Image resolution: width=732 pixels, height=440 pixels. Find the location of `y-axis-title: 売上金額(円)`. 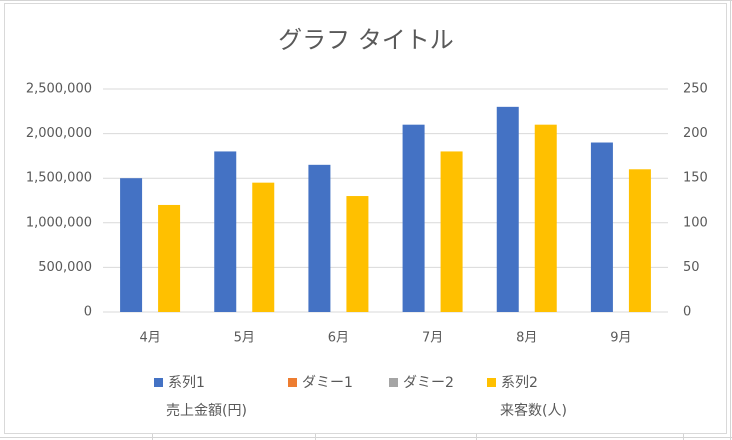

y-axis-title: 売上金額(円) is located at coordinates (206, 411).